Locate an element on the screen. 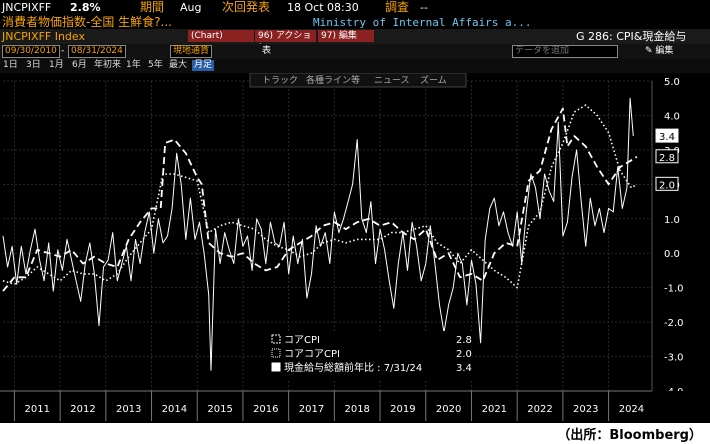 The image size is (710, 444). chart-toolbar-box is located at coordinates (358, 80).